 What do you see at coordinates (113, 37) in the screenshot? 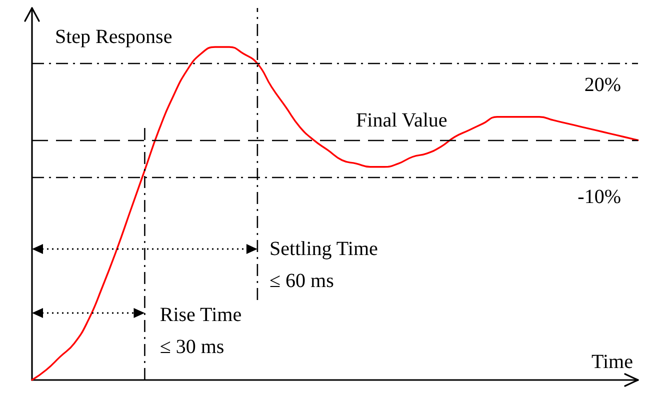
I see `y-axis-title: Step Response` at bounding box center [113, 37].